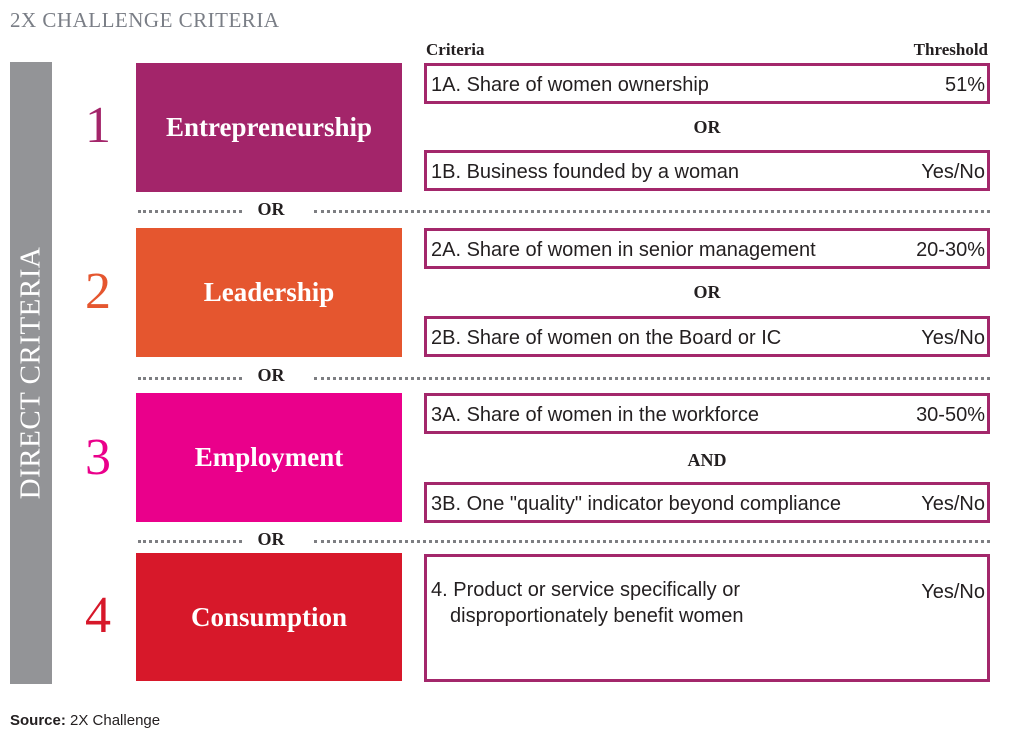 Image resolution: width=1024 pixels, height=737 pixels. What do you see at coordinates (38, 720) in the screenshot?
I see `source-label: Source:` at bounding box center [38, 720].